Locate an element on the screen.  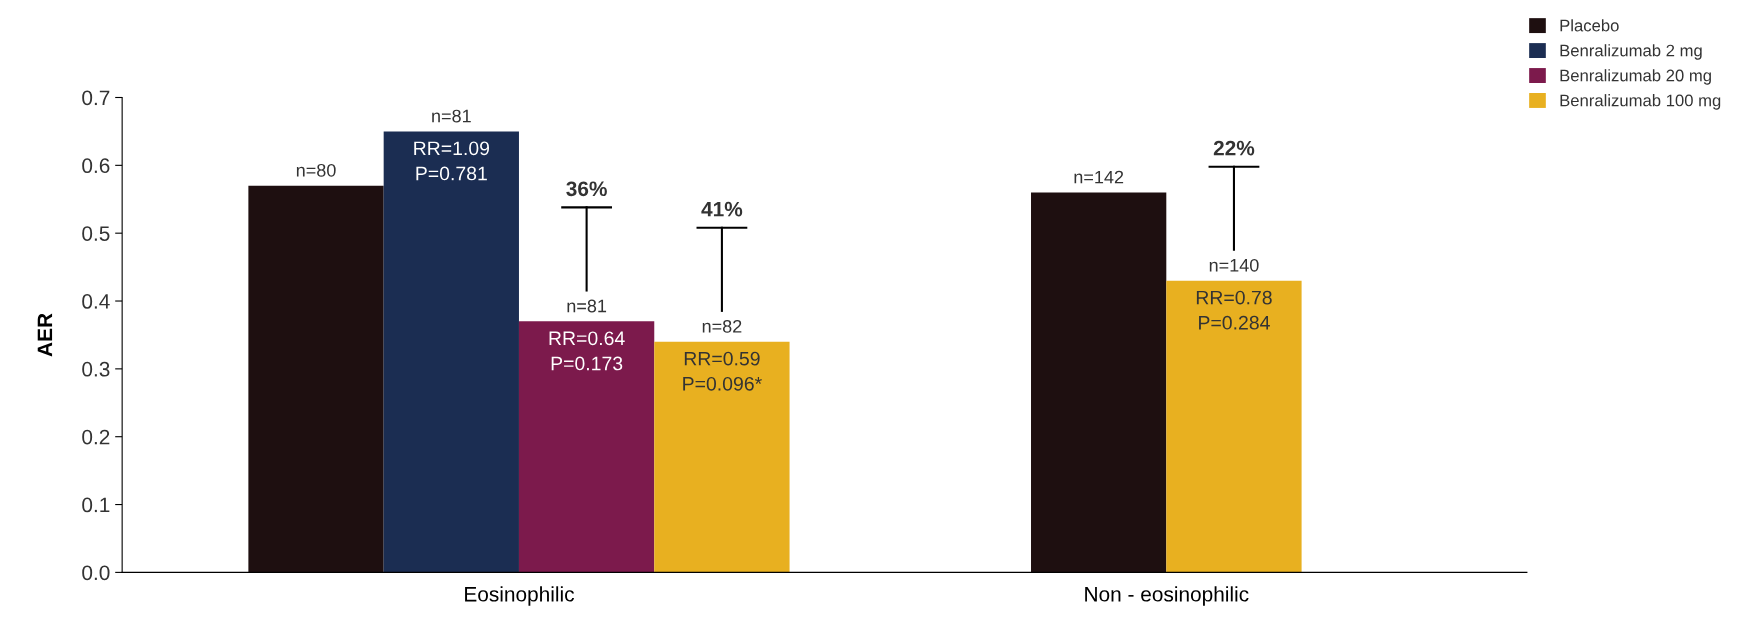
y-tick-label: 0.5 is located at coordinates (96, 233).